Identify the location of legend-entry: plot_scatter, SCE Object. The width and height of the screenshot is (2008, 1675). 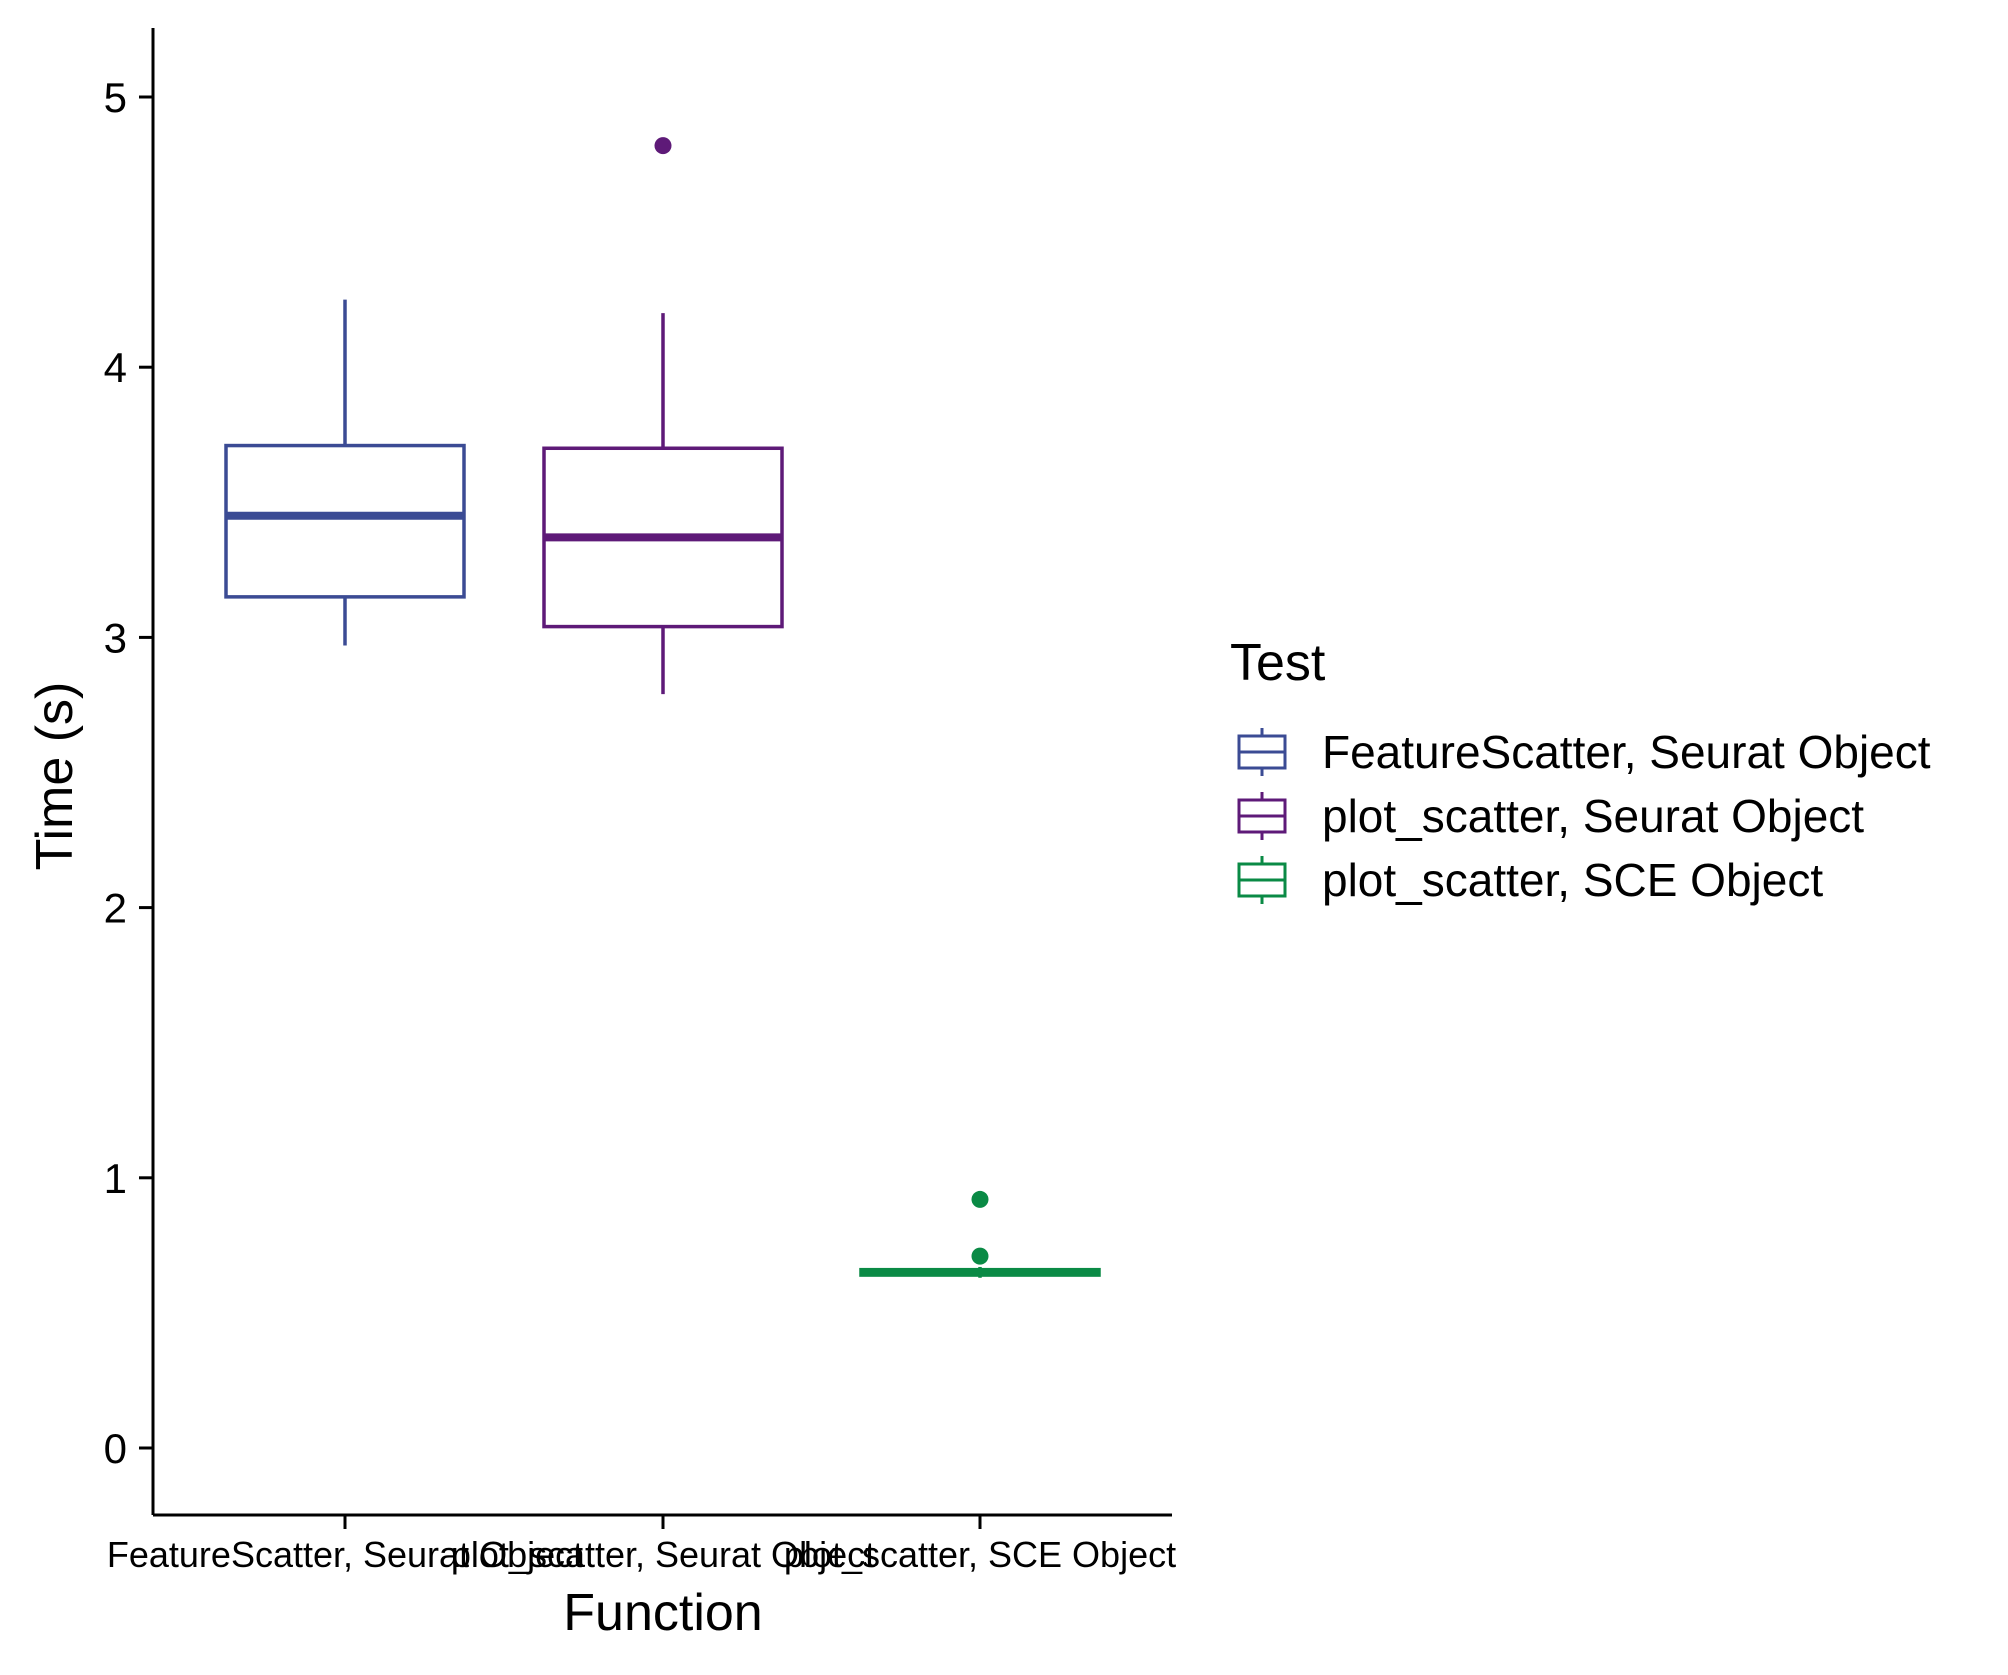
(1530, 880).